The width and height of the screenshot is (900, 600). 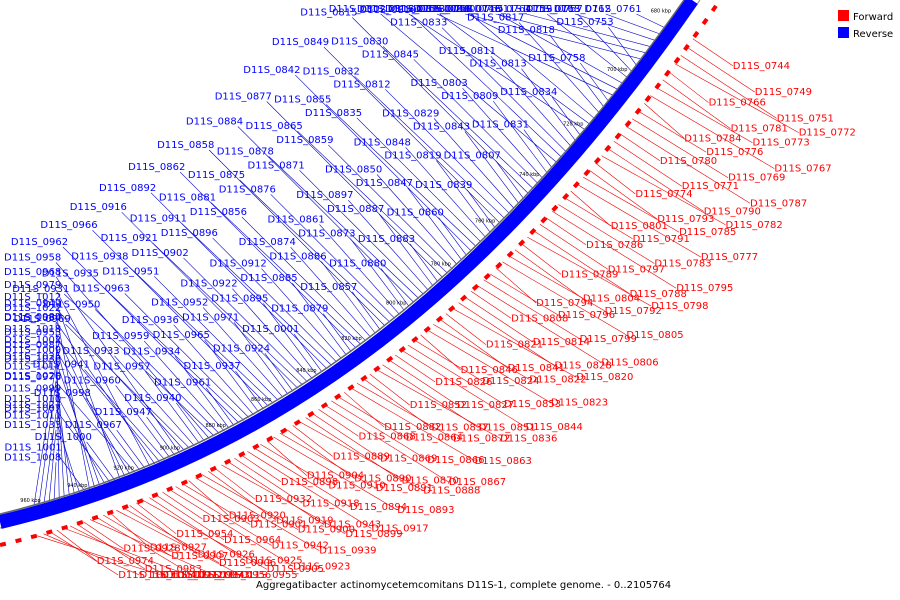 What do you see at coordinates (564, 303) in the screenshot?
I see `forward-gene-label: D11S_0794` at bounding box center [564, 303].